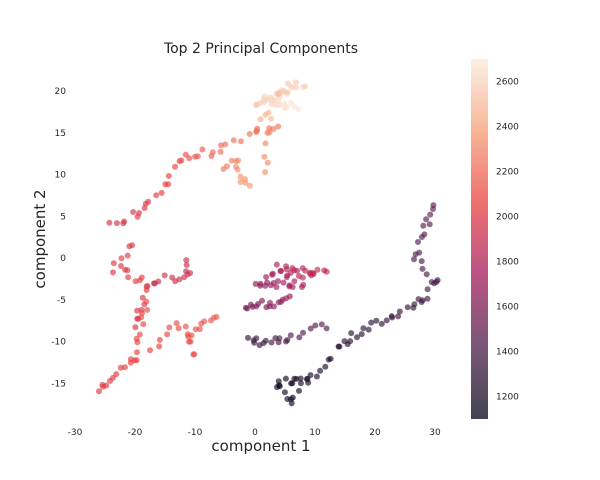 The image size is (600, 480). I want to click on y-axis-label: component 2, so click(40, 238).